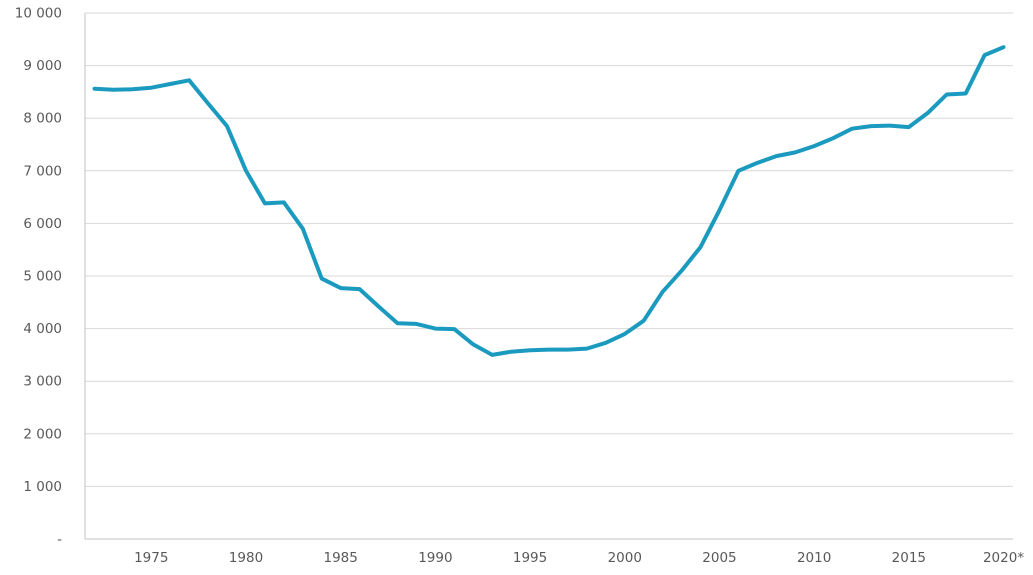 The height and width of the screenshot is (575, 1033). Describe the element at coordinates (38, 14) in the screenshot. I see `y-axis-tick-label: 10 000` at that location.